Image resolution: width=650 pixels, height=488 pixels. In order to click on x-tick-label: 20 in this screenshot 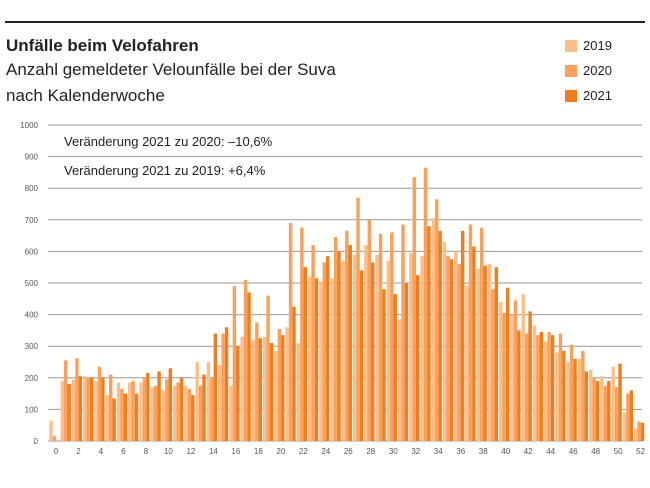, I will do `click(280, 451)`.